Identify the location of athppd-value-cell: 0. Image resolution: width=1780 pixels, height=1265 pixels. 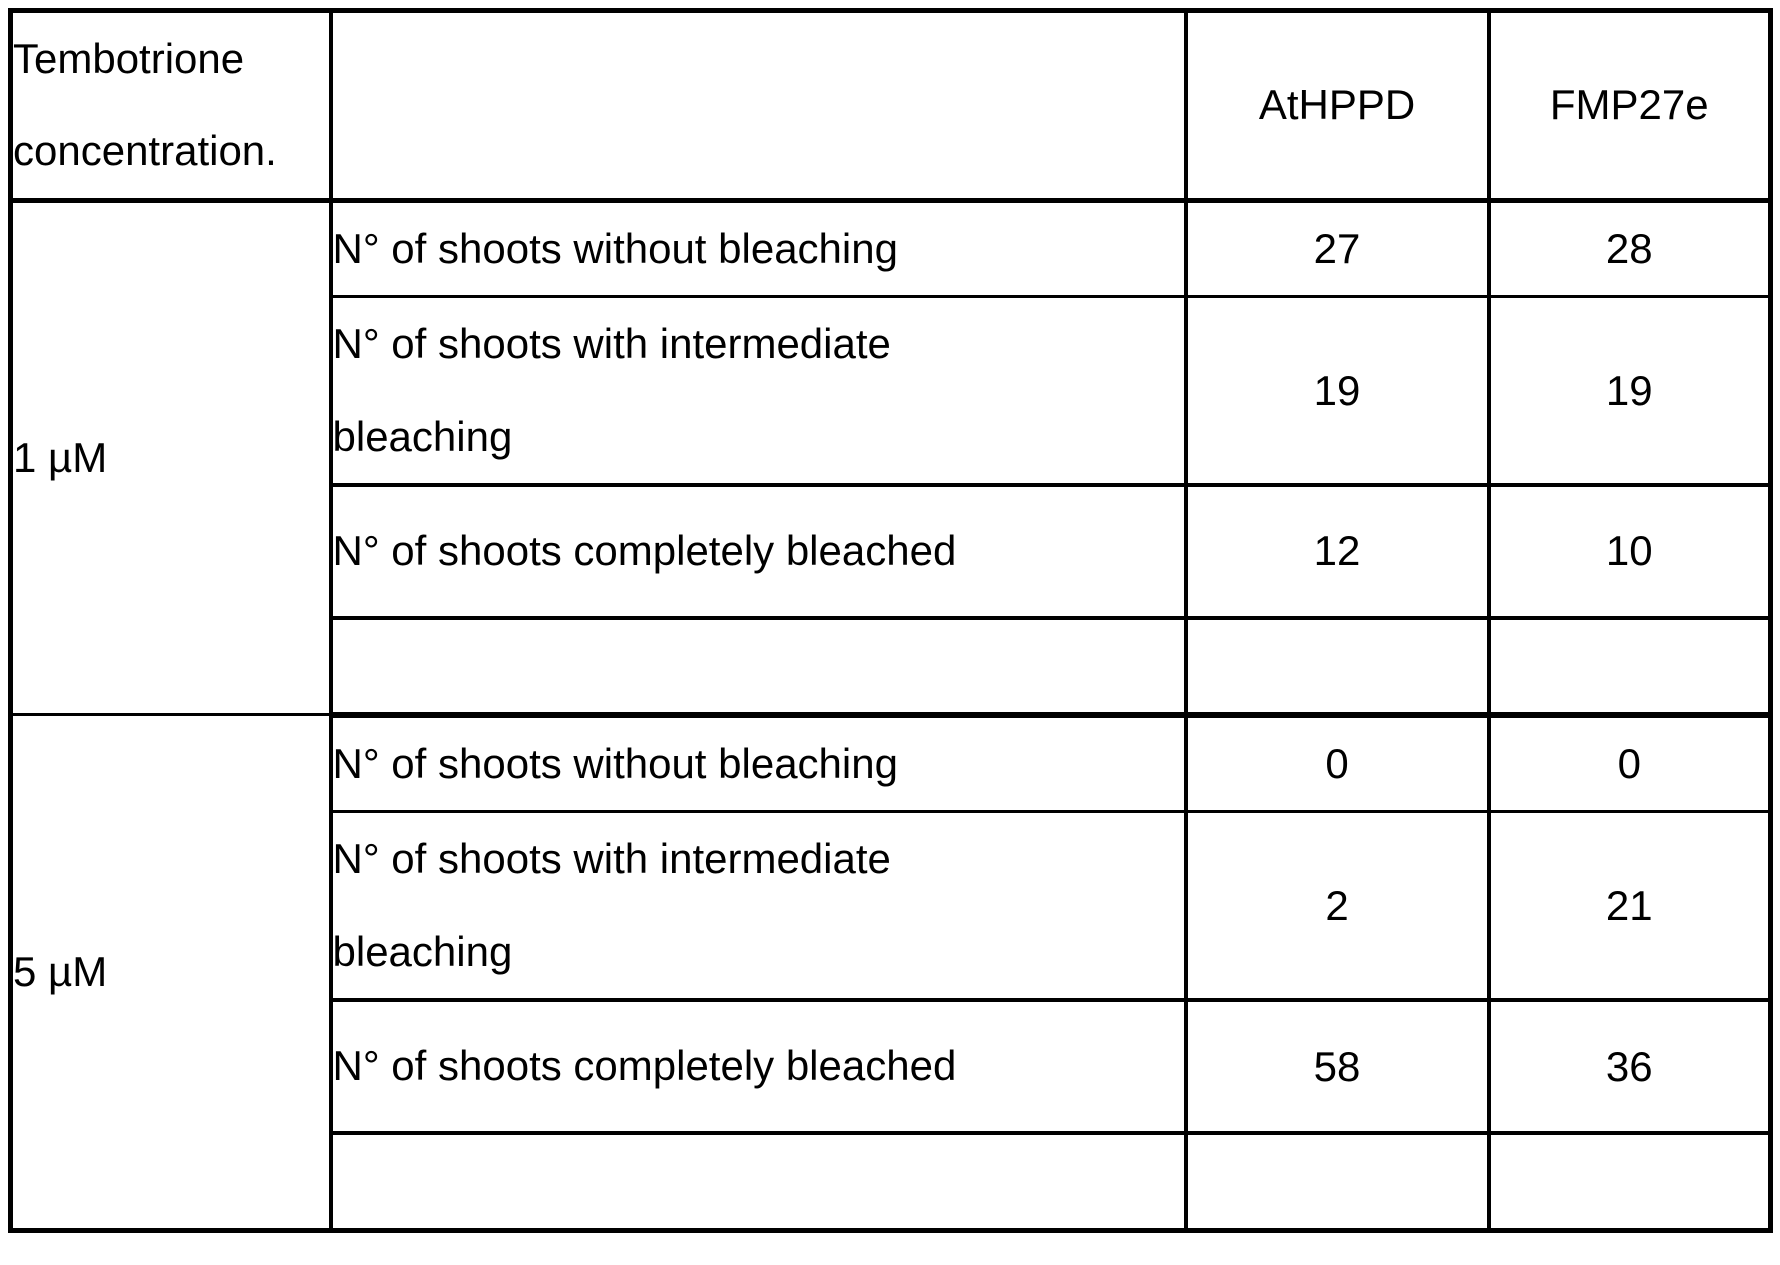
(1337, 763).